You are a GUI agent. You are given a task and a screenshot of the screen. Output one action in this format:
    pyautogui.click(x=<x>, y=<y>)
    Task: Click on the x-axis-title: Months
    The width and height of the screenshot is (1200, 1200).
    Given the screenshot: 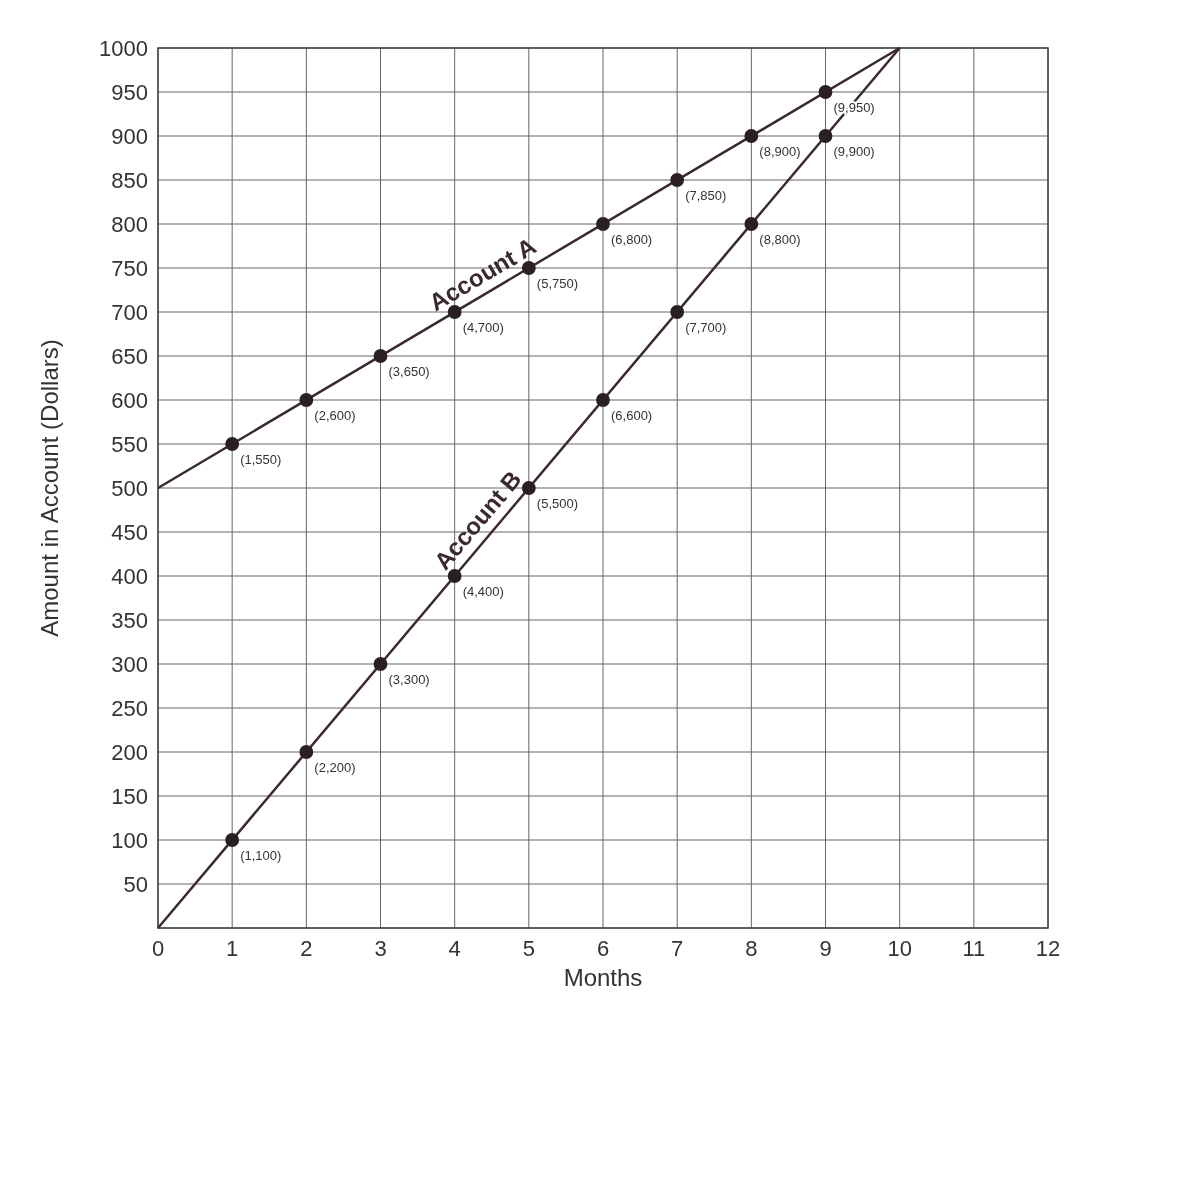 What is the action you would take?
    pyautogui.click(x=603, y=977)
    